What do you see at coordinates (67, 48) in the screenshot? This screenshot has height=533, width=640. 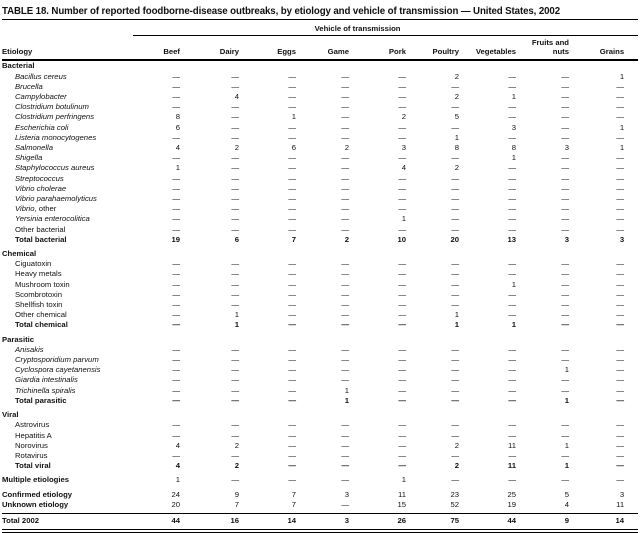 I see `column-header-etiology: Etiology` at bounding box center [67, 48].